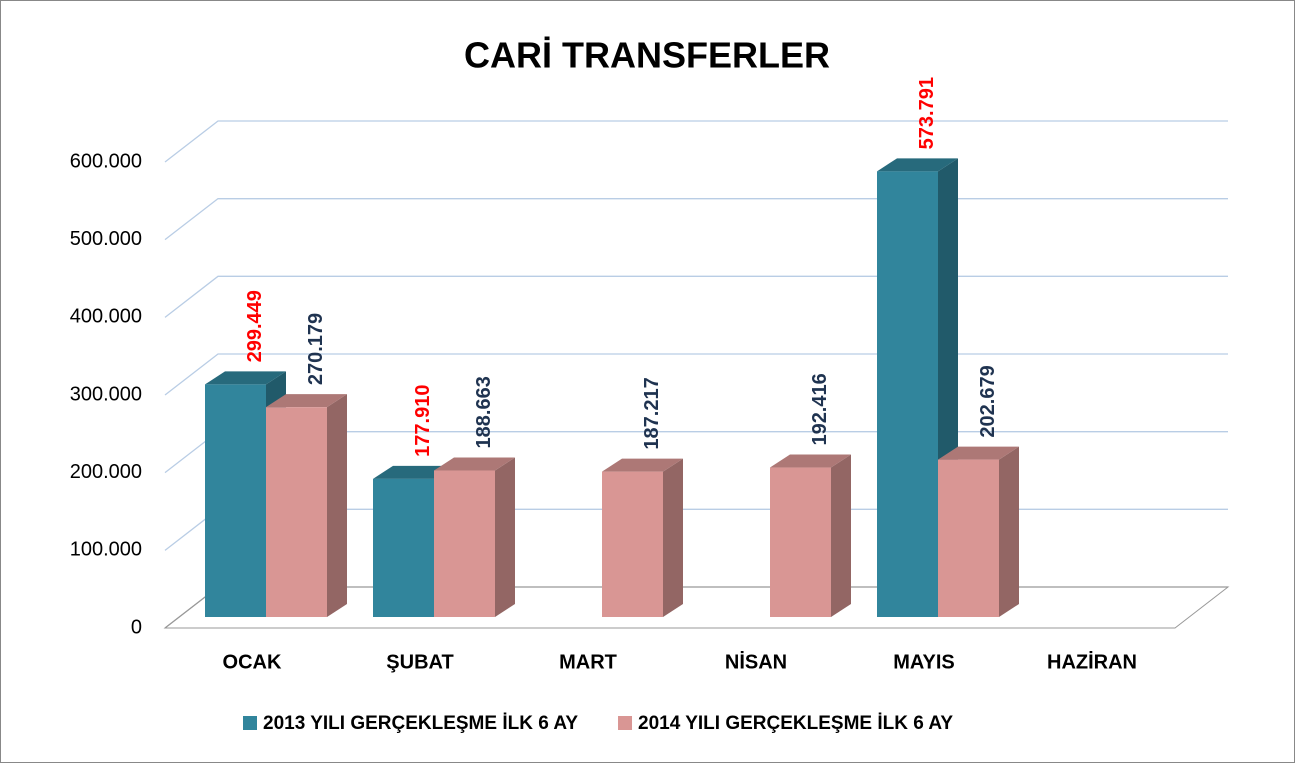 This screenshot has height=763, width=1295. What do you see at coordinates (924, 662) in the screenshot?
I see `x-tick-label: MAYIS` at bounding box center [924, 662].